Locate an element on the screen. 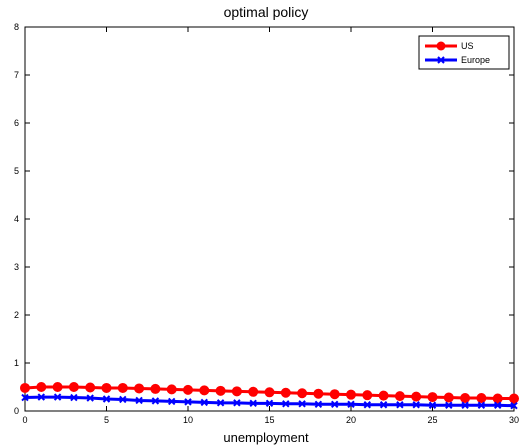 This screenshot has height=445, width=521. x-tick-label: 15 is located at coordinates (269, 420).